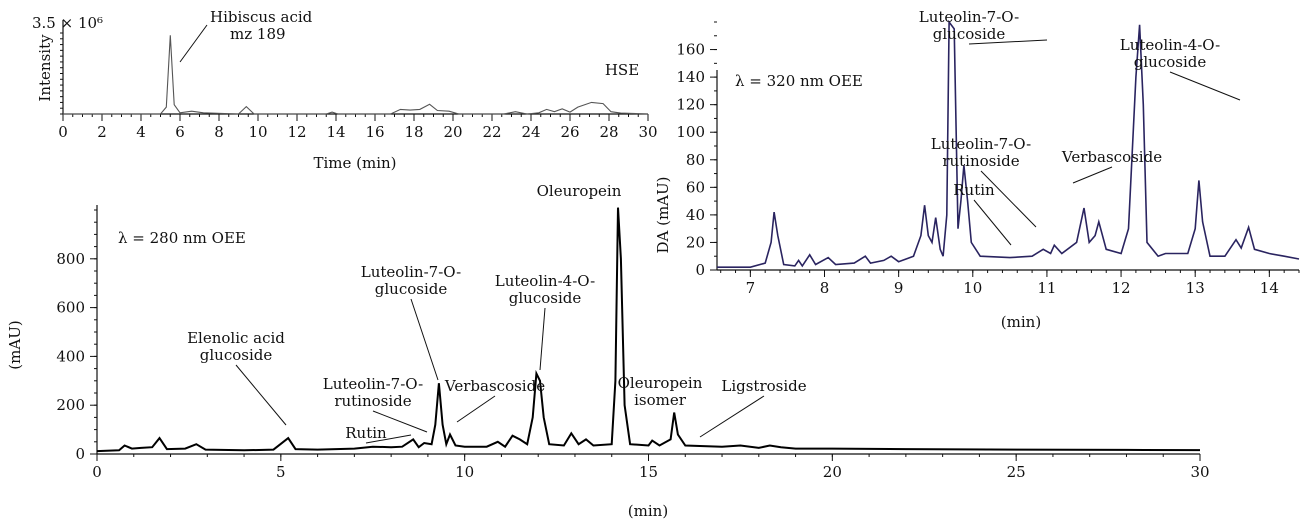 The image size is (1301, 525). What do you see at coordinates (356, 75) in the screenshot?
I see `ms-trace` at bounding box center [356, 75].